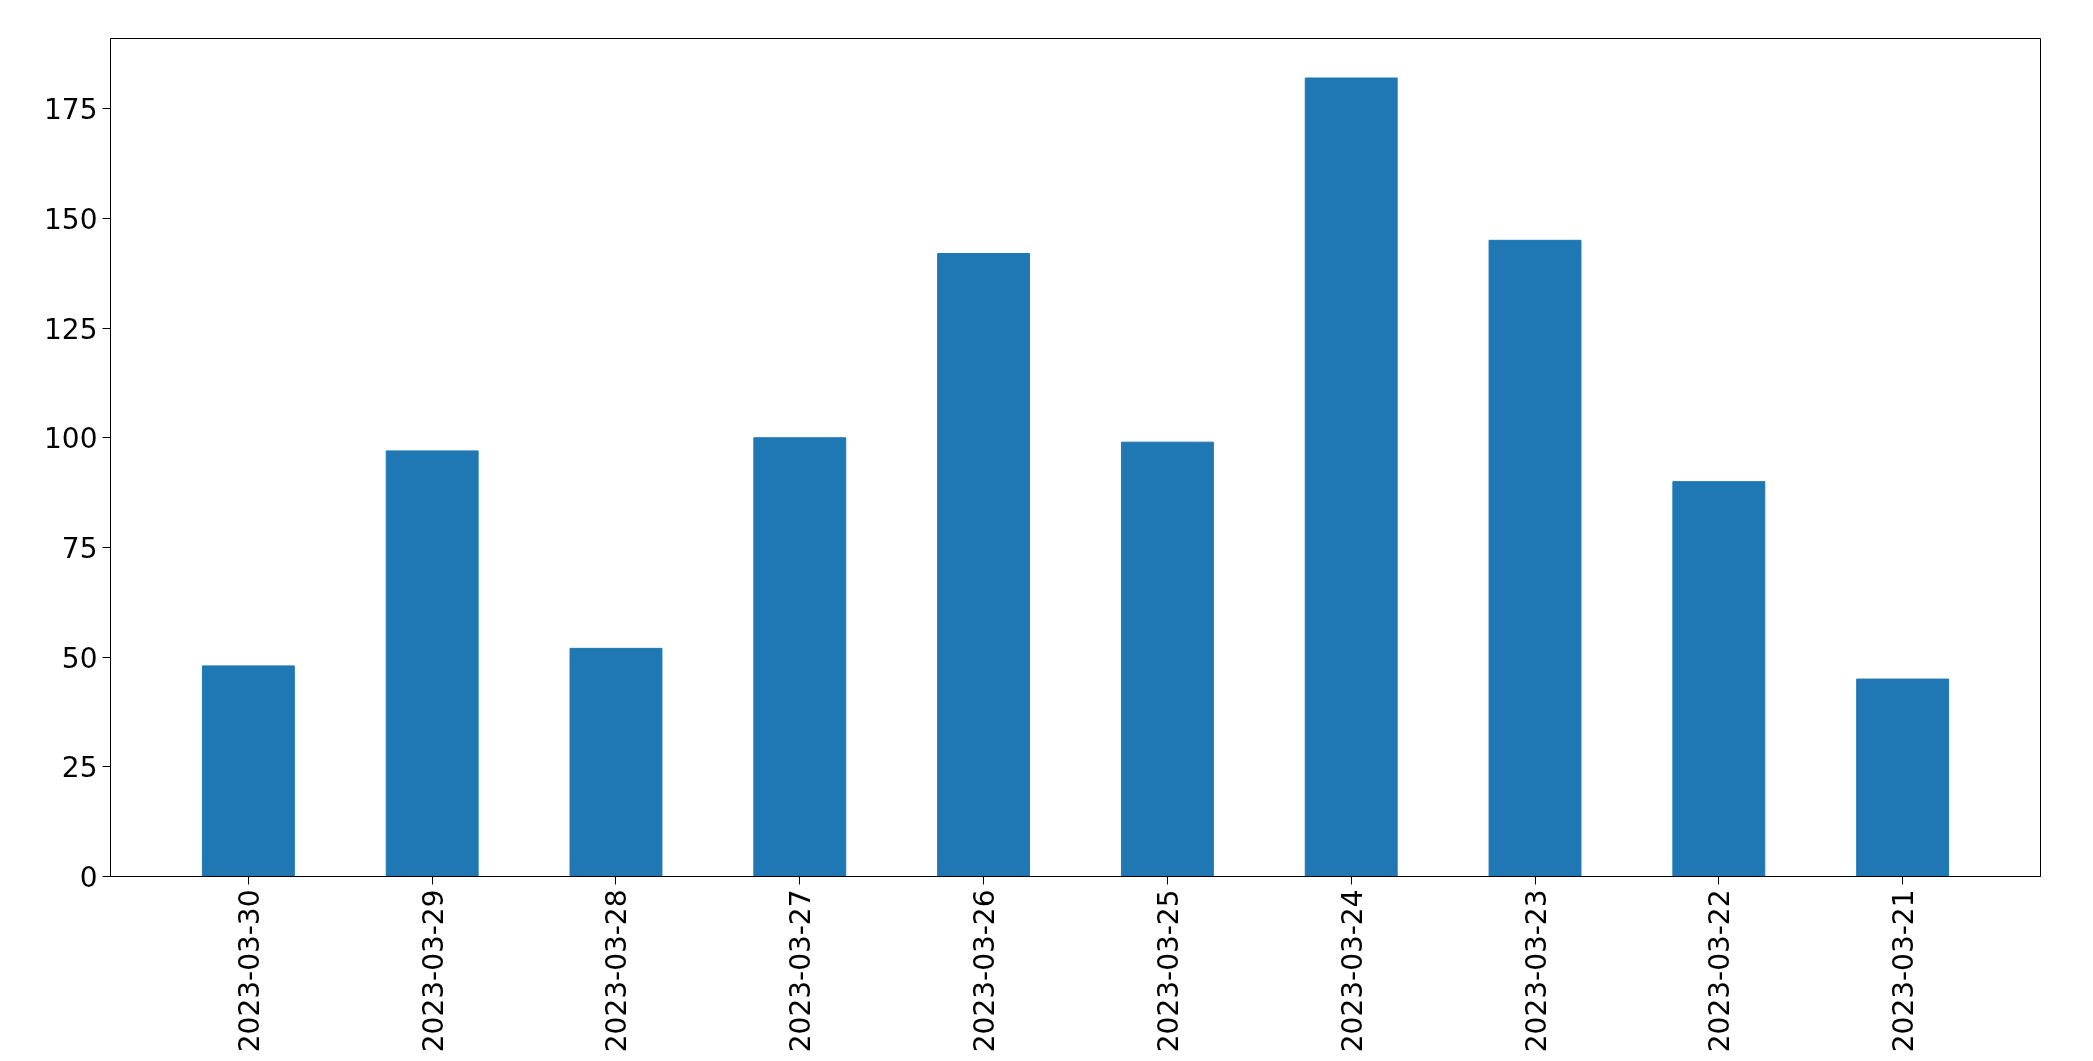 The width and height of the screenshot is (2093, 1061). Describe the element at coordinates (79, 768) in the screenshot. I see `y-tick-label: 25` at that location.